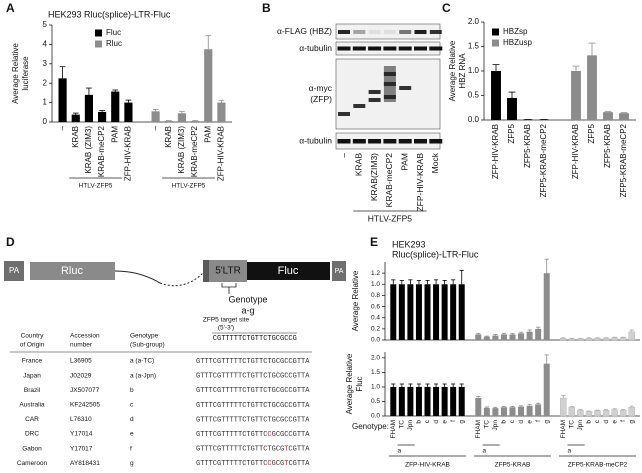 This screenshot has width=642, height=473. Describe the element at coordinates (529, 422) in the screenshot. I see `x-tick-label: e` at that location.